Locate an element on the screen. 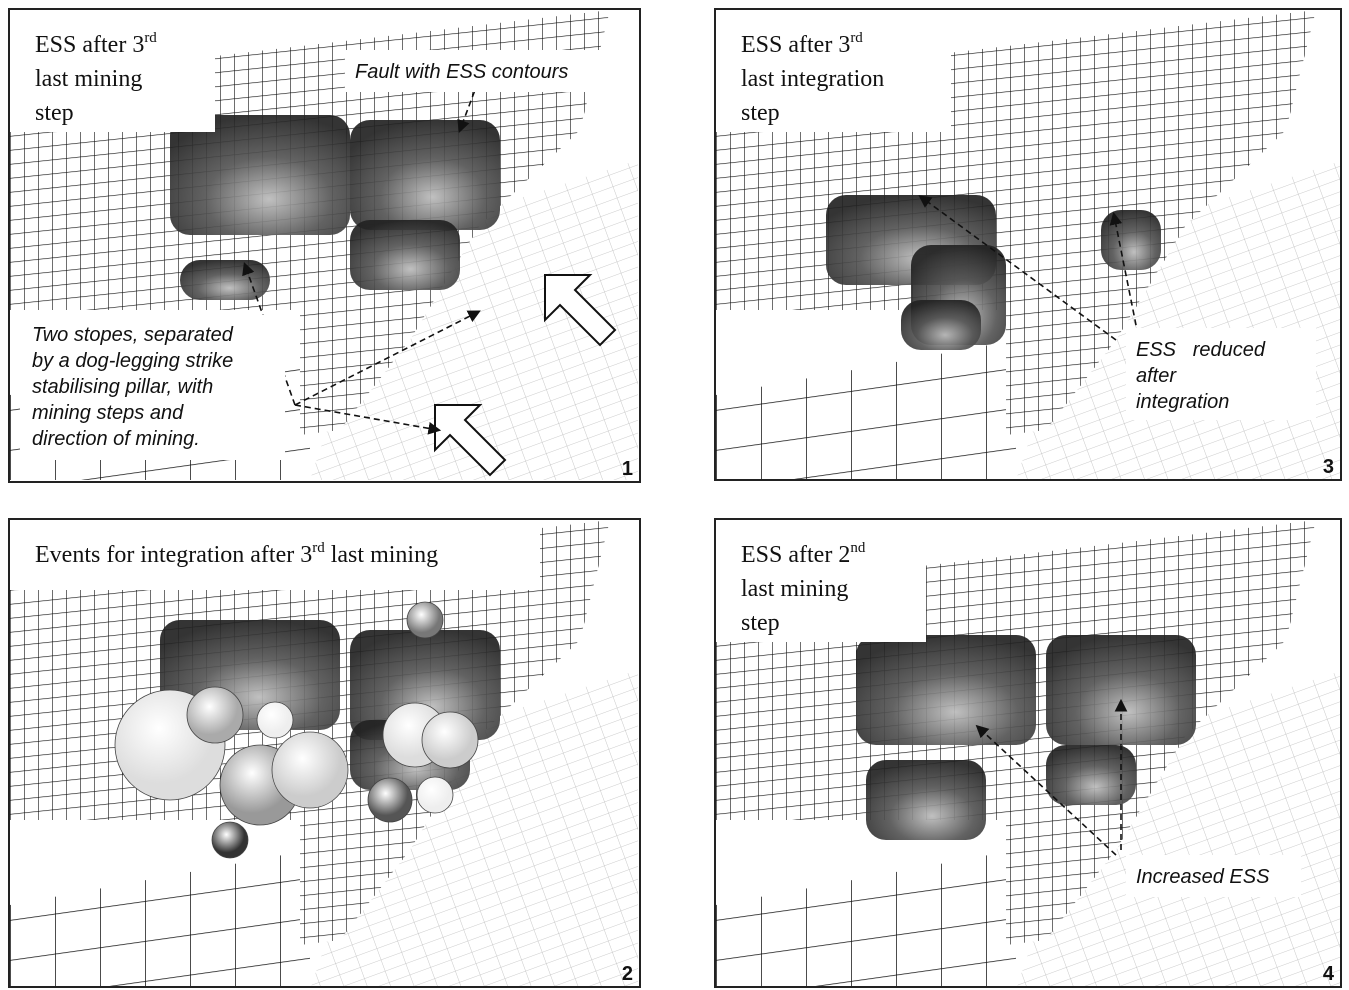 This screenshot has height=990, width=1349. title-text: last integration is located at coordinates (812, 79).